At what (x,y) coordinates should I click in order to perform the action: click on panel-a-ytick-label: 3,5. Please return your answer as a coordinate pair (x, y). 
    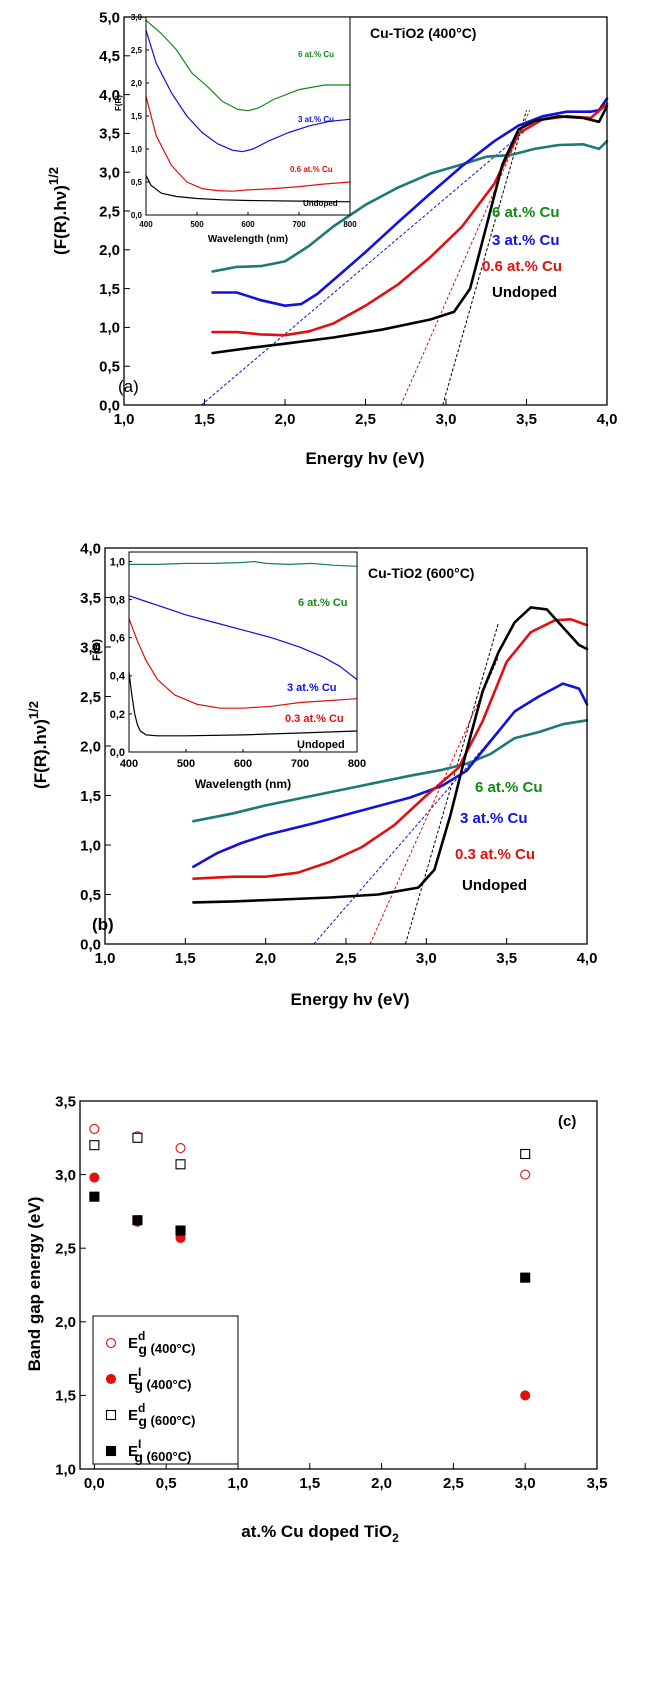
    Looking at the image, I should click on (109, 134).